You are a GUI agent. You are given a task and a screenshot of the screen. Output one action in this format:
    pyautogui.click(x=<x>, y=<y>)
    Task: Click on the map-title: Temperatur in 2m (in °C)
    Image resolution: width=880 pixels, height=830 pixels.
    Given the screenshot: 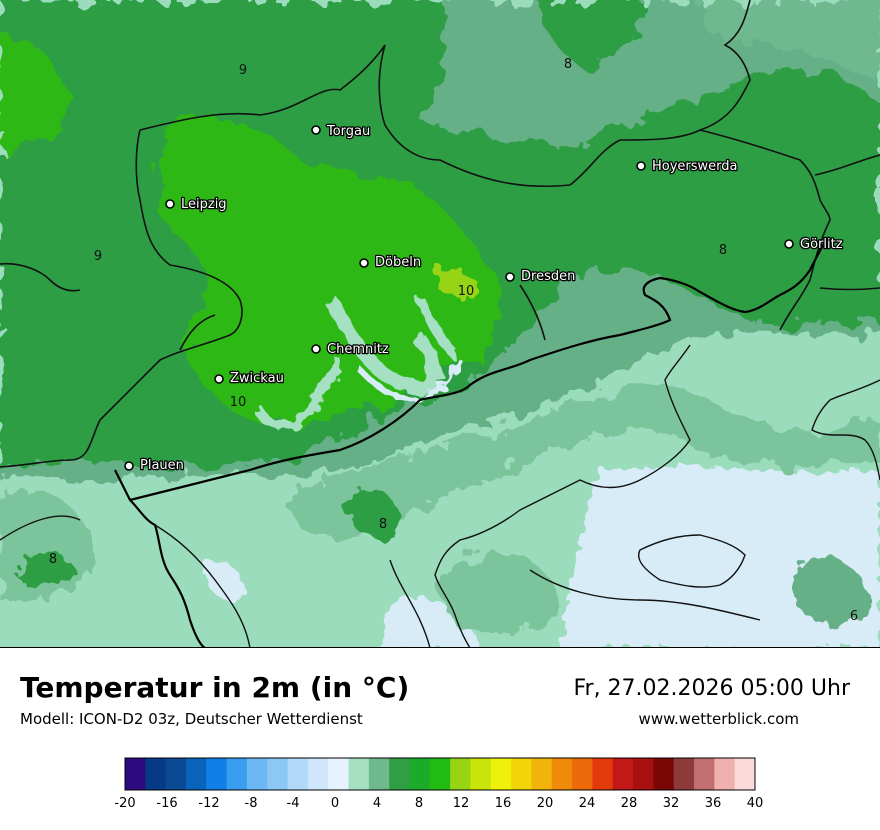 What is the action you would take?
    pyautogui.click(x=215, y=687)
    